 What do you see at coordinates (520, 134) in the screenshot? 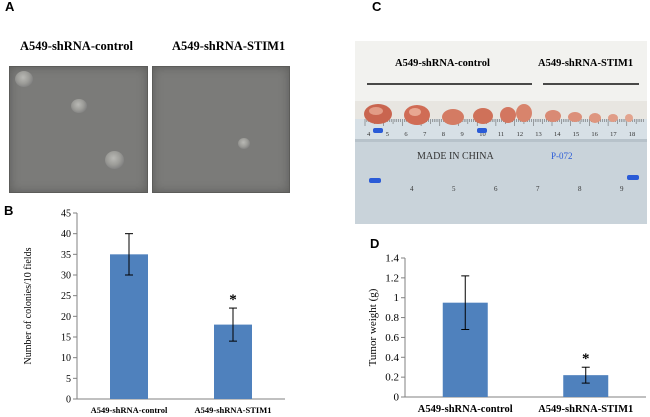
I see `ruler-number: 12` at bounding box center [520, 134].